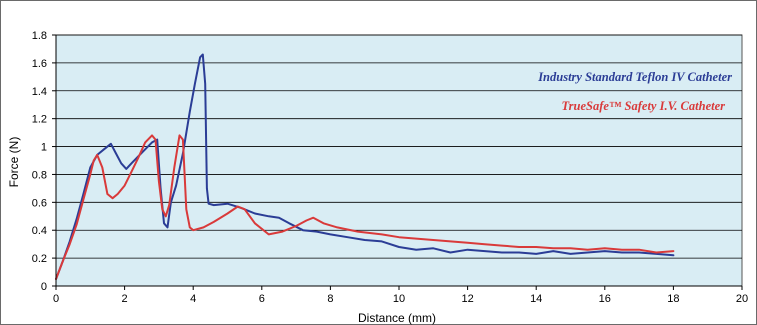 The width and height of the screenshot is (757, 325). I want to click on x-tick-label-6: 12, so click(467, 299).